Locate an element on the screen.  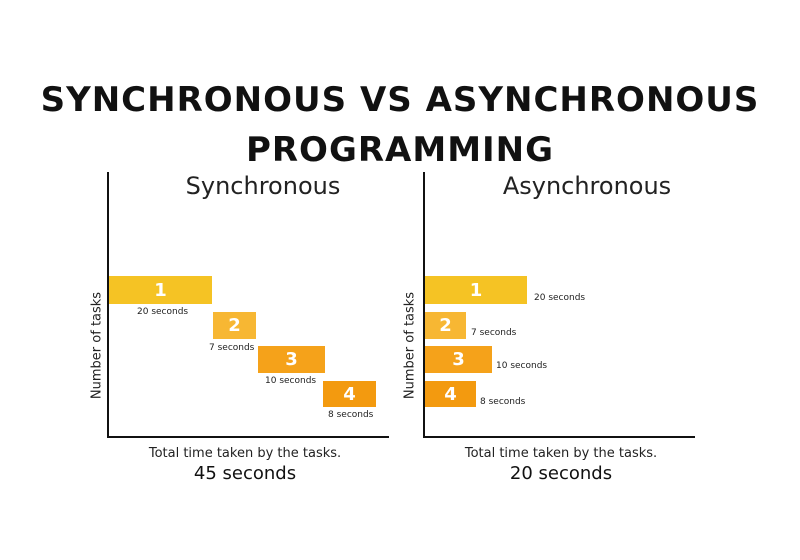
async-panel-title: Asynchronous is located at coordinates (587, 186).